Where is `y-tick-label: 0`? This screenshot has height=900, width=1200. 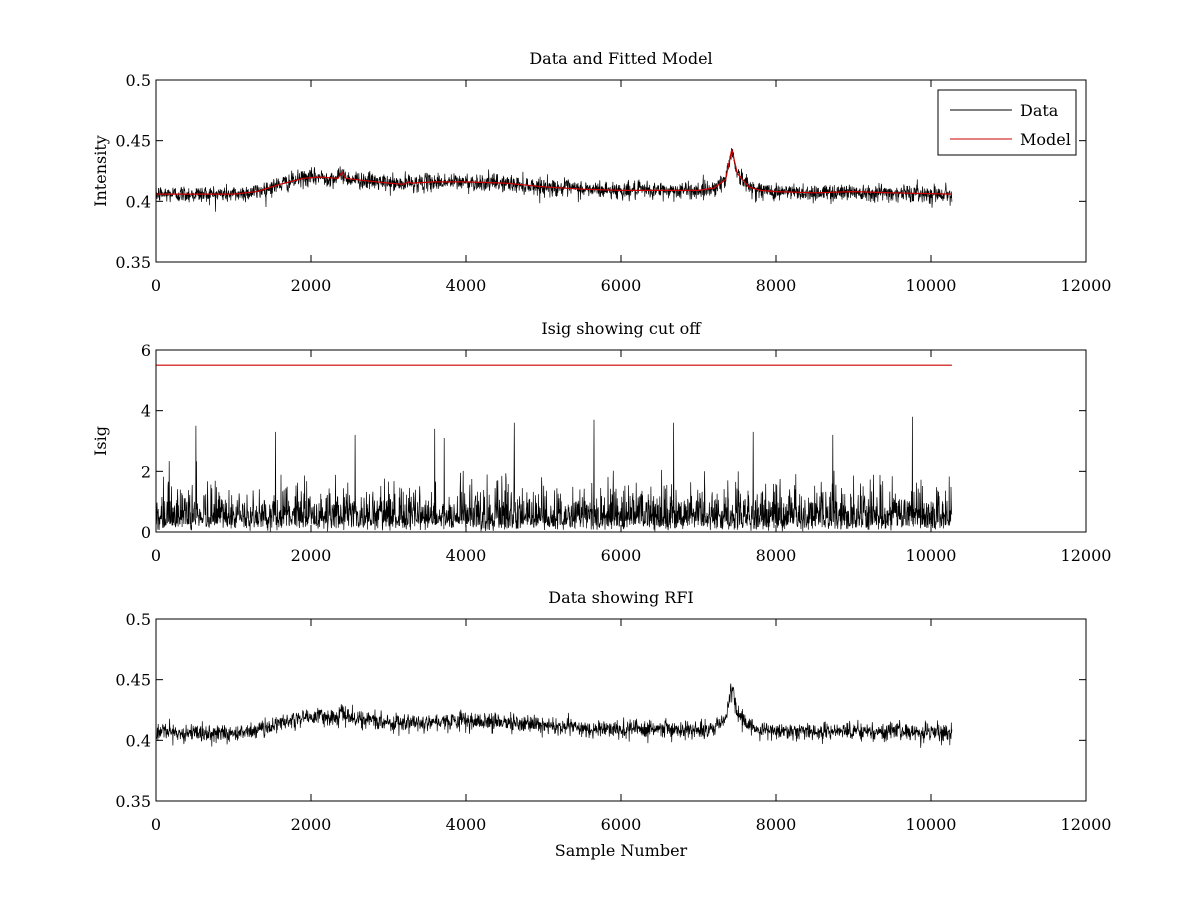
y-tick-label: 0 is located at coordinates (146, 532).